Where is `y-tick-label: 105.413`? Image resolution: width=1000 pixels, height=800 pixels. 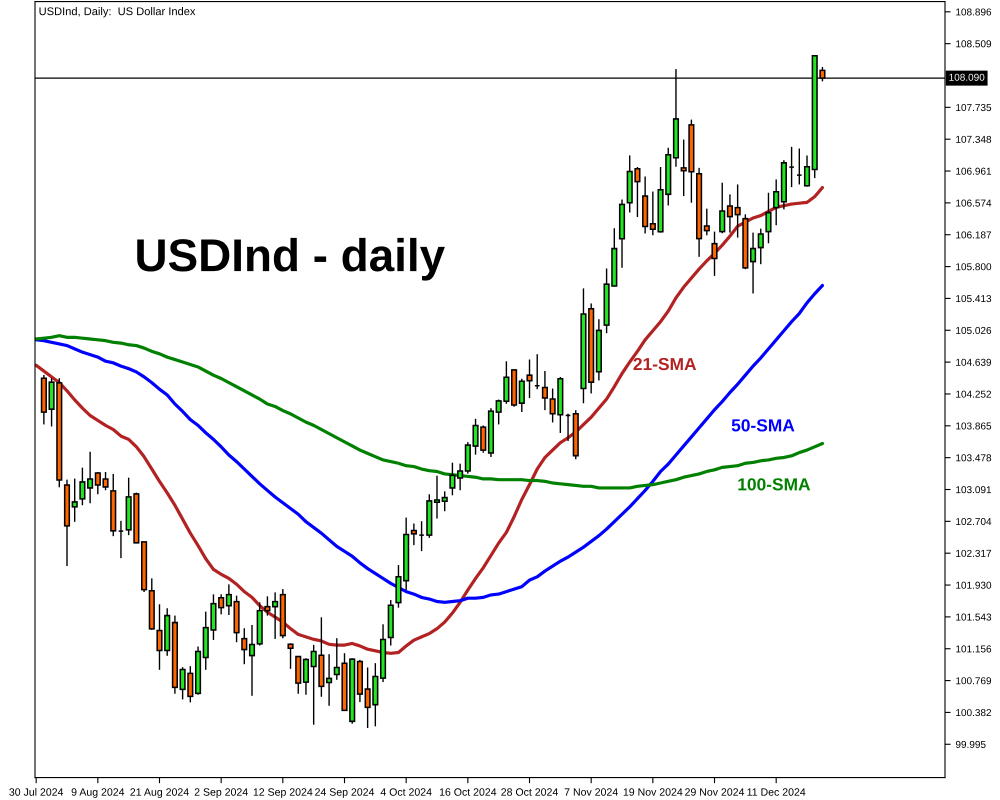
y-tick-label: 105.413 is located at coordinates (974, 298).